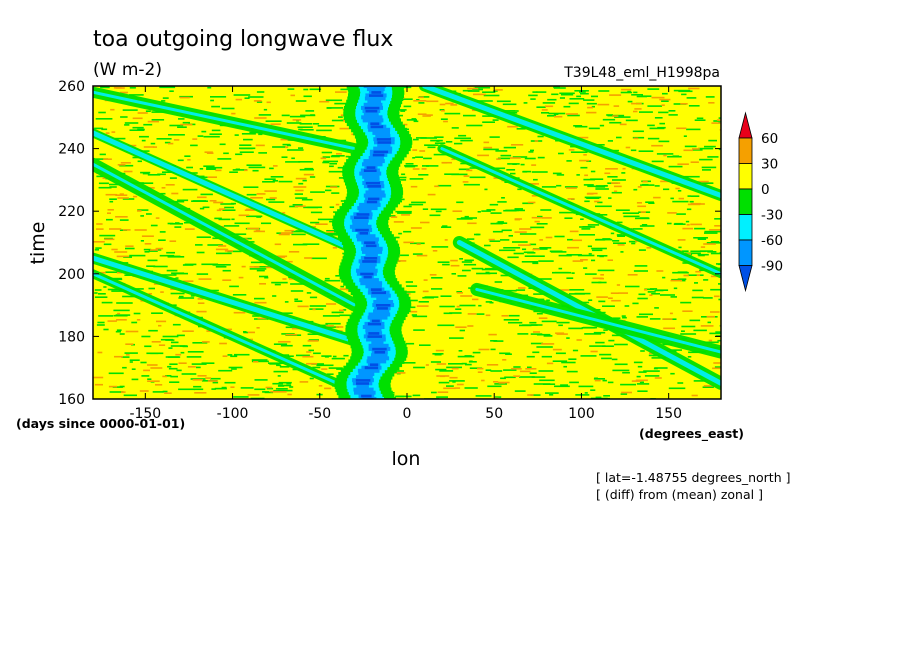 The width and height of the screenshot is (904, 654). I want to click on x-axis-label: lon, so click(406, 459).